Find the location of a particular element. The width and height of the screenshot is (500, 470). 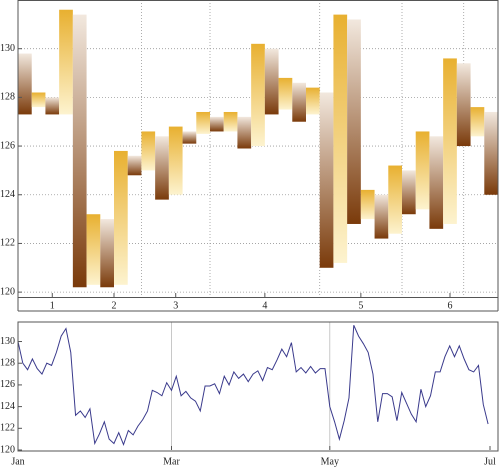

x-tick-label: 4 is located at coordinates (264, 305).